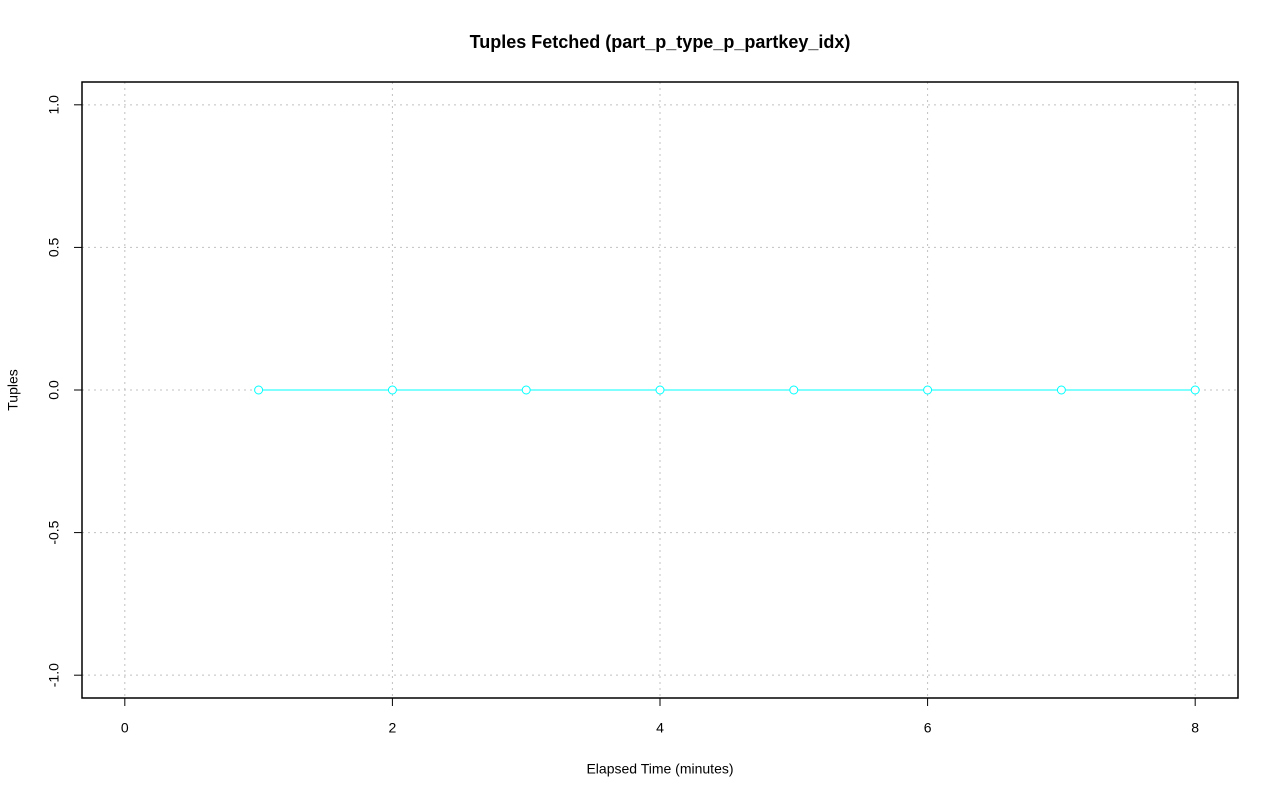 The height and width of the screenshot is (801, 1280). I want to click on x-tick-label: 4, so click(660, 728).